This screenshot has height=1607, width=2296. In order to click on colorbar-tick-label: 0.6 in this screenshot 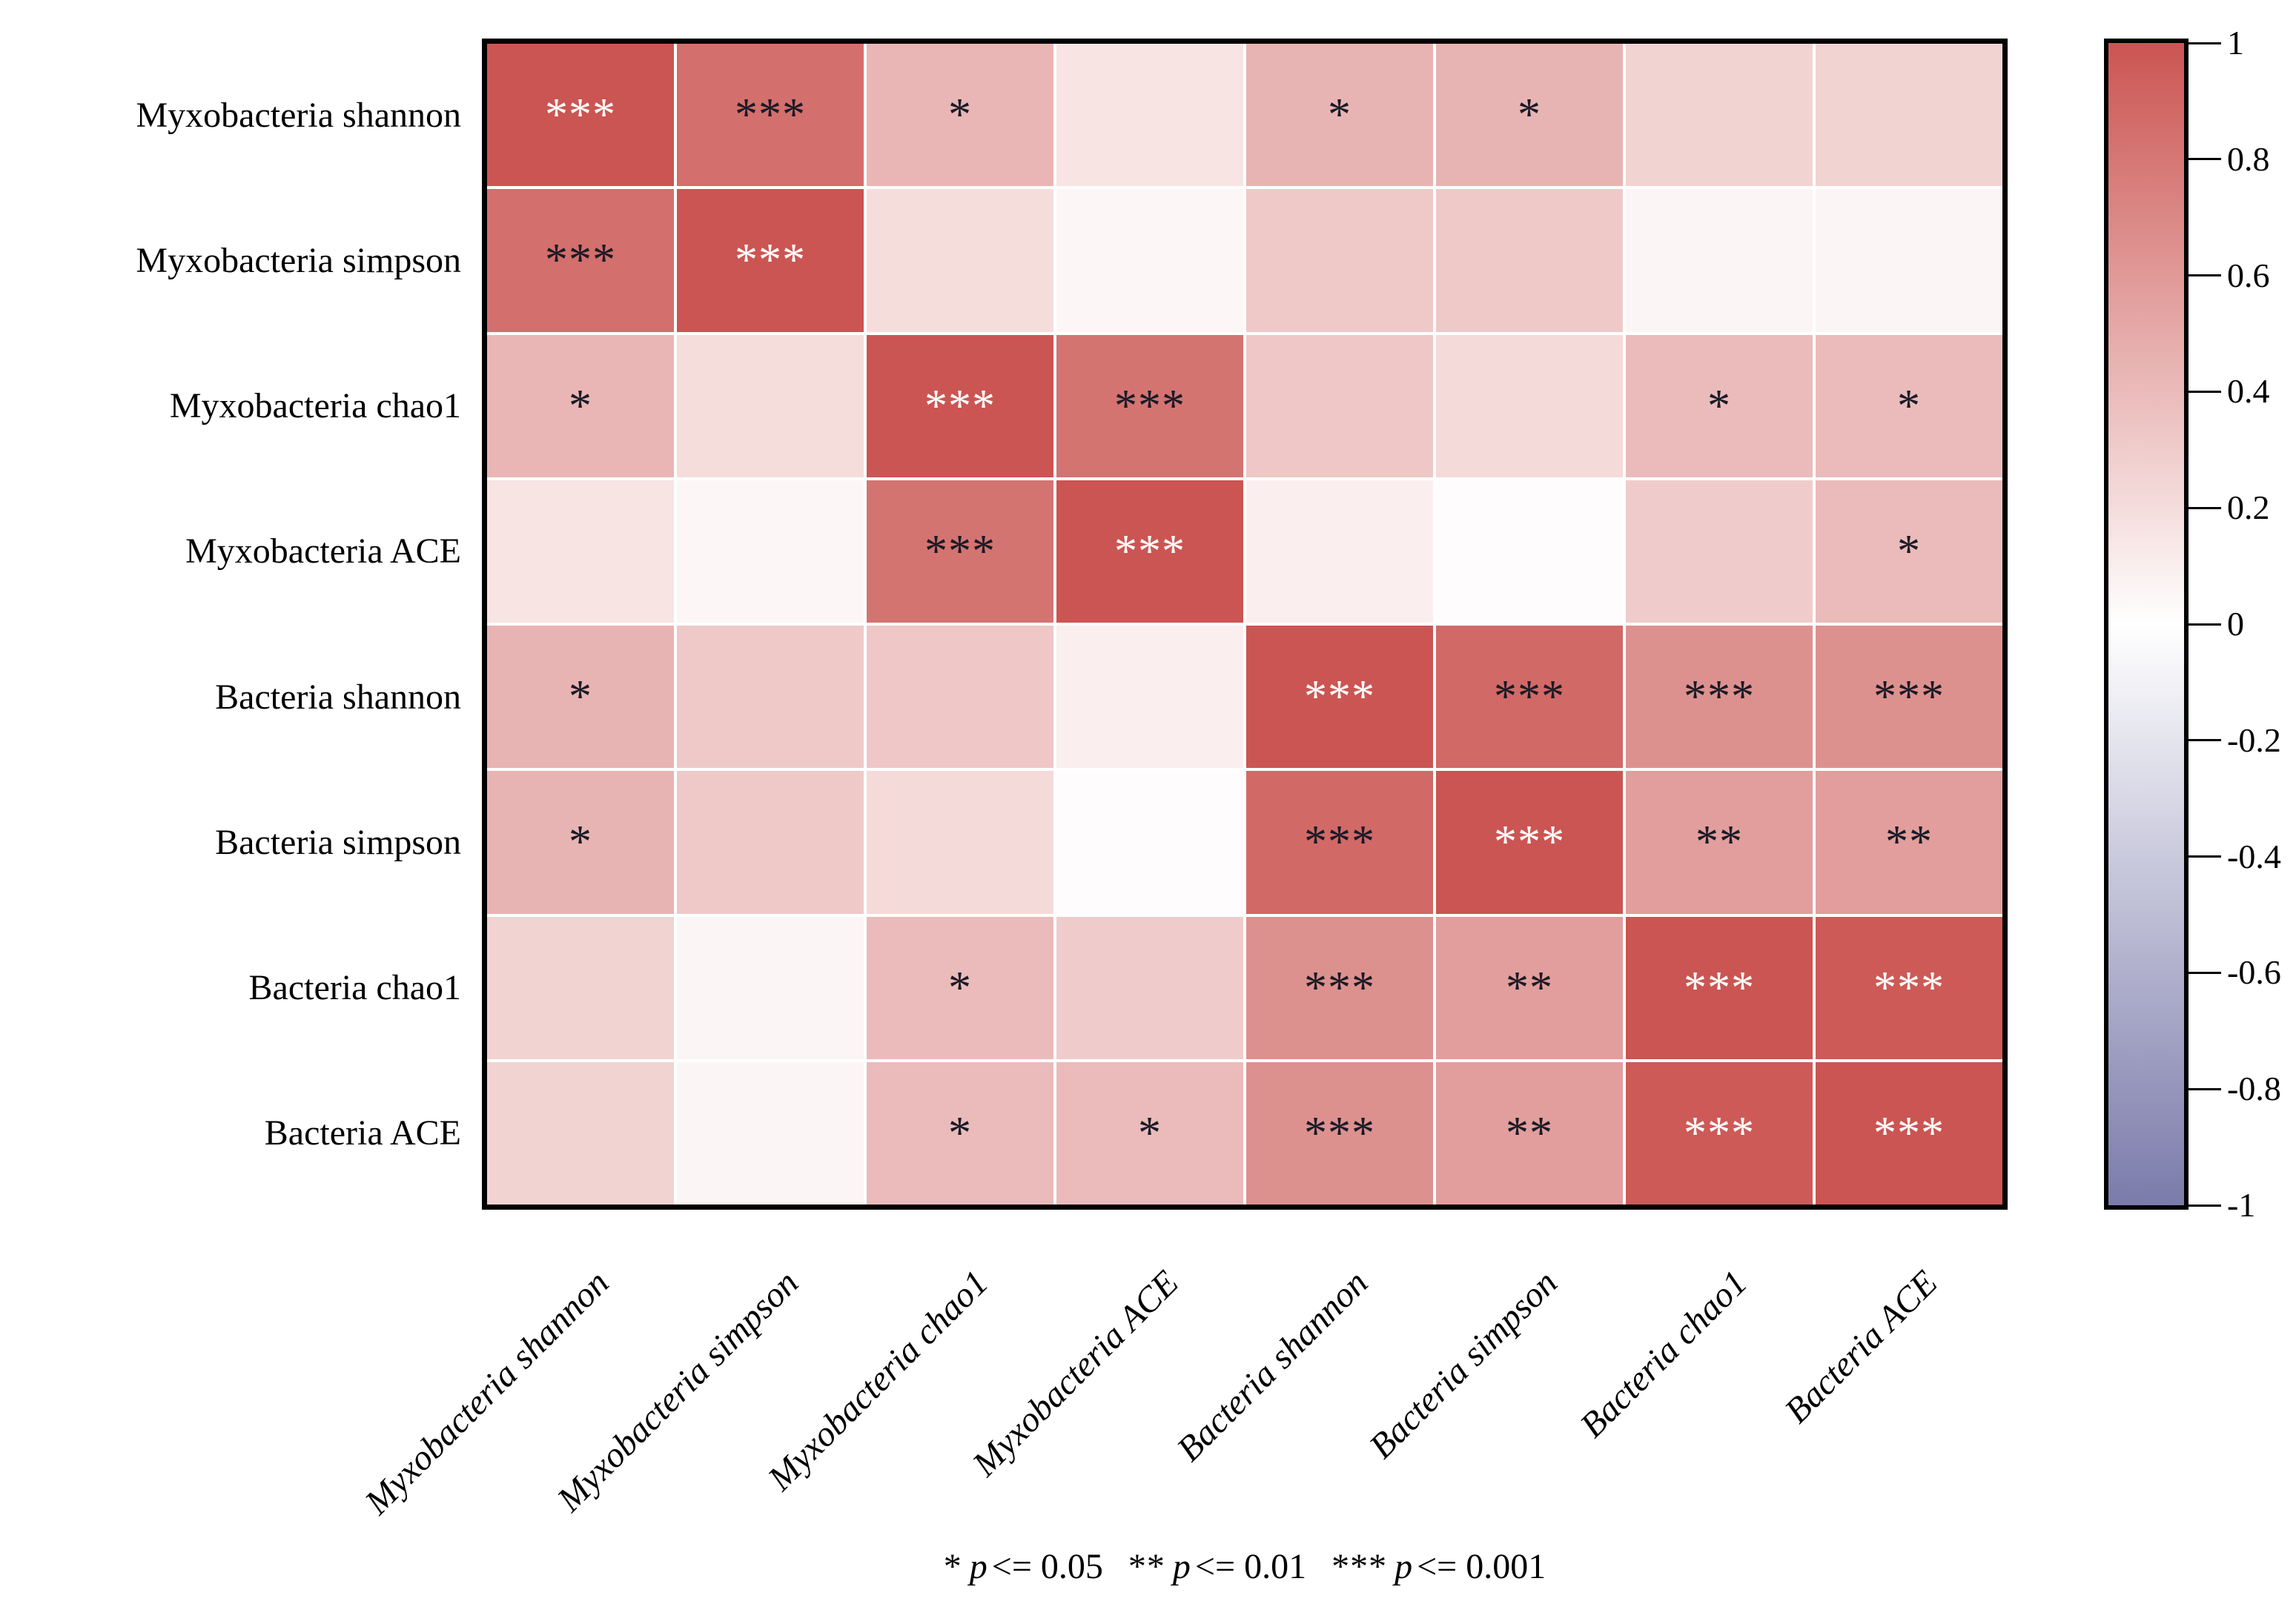, I will do `click(2248, 275)`.